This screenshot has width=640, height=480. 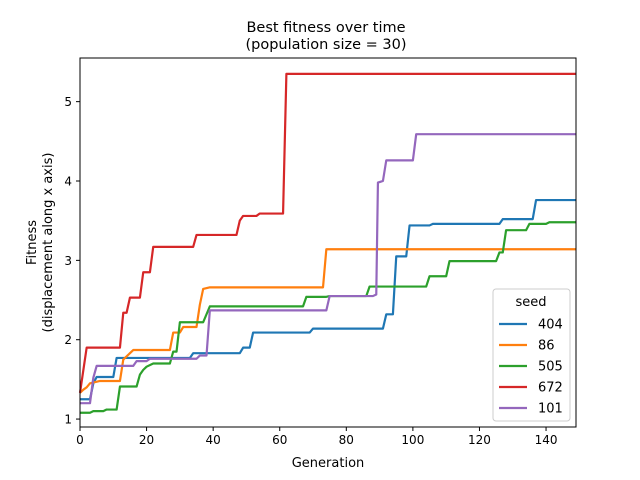 What do you see at coordinates (48, 243) in the screenshot?
I see `y-axis-label-secondary: (displacement along x axis)` at bounding box center [48, 243].